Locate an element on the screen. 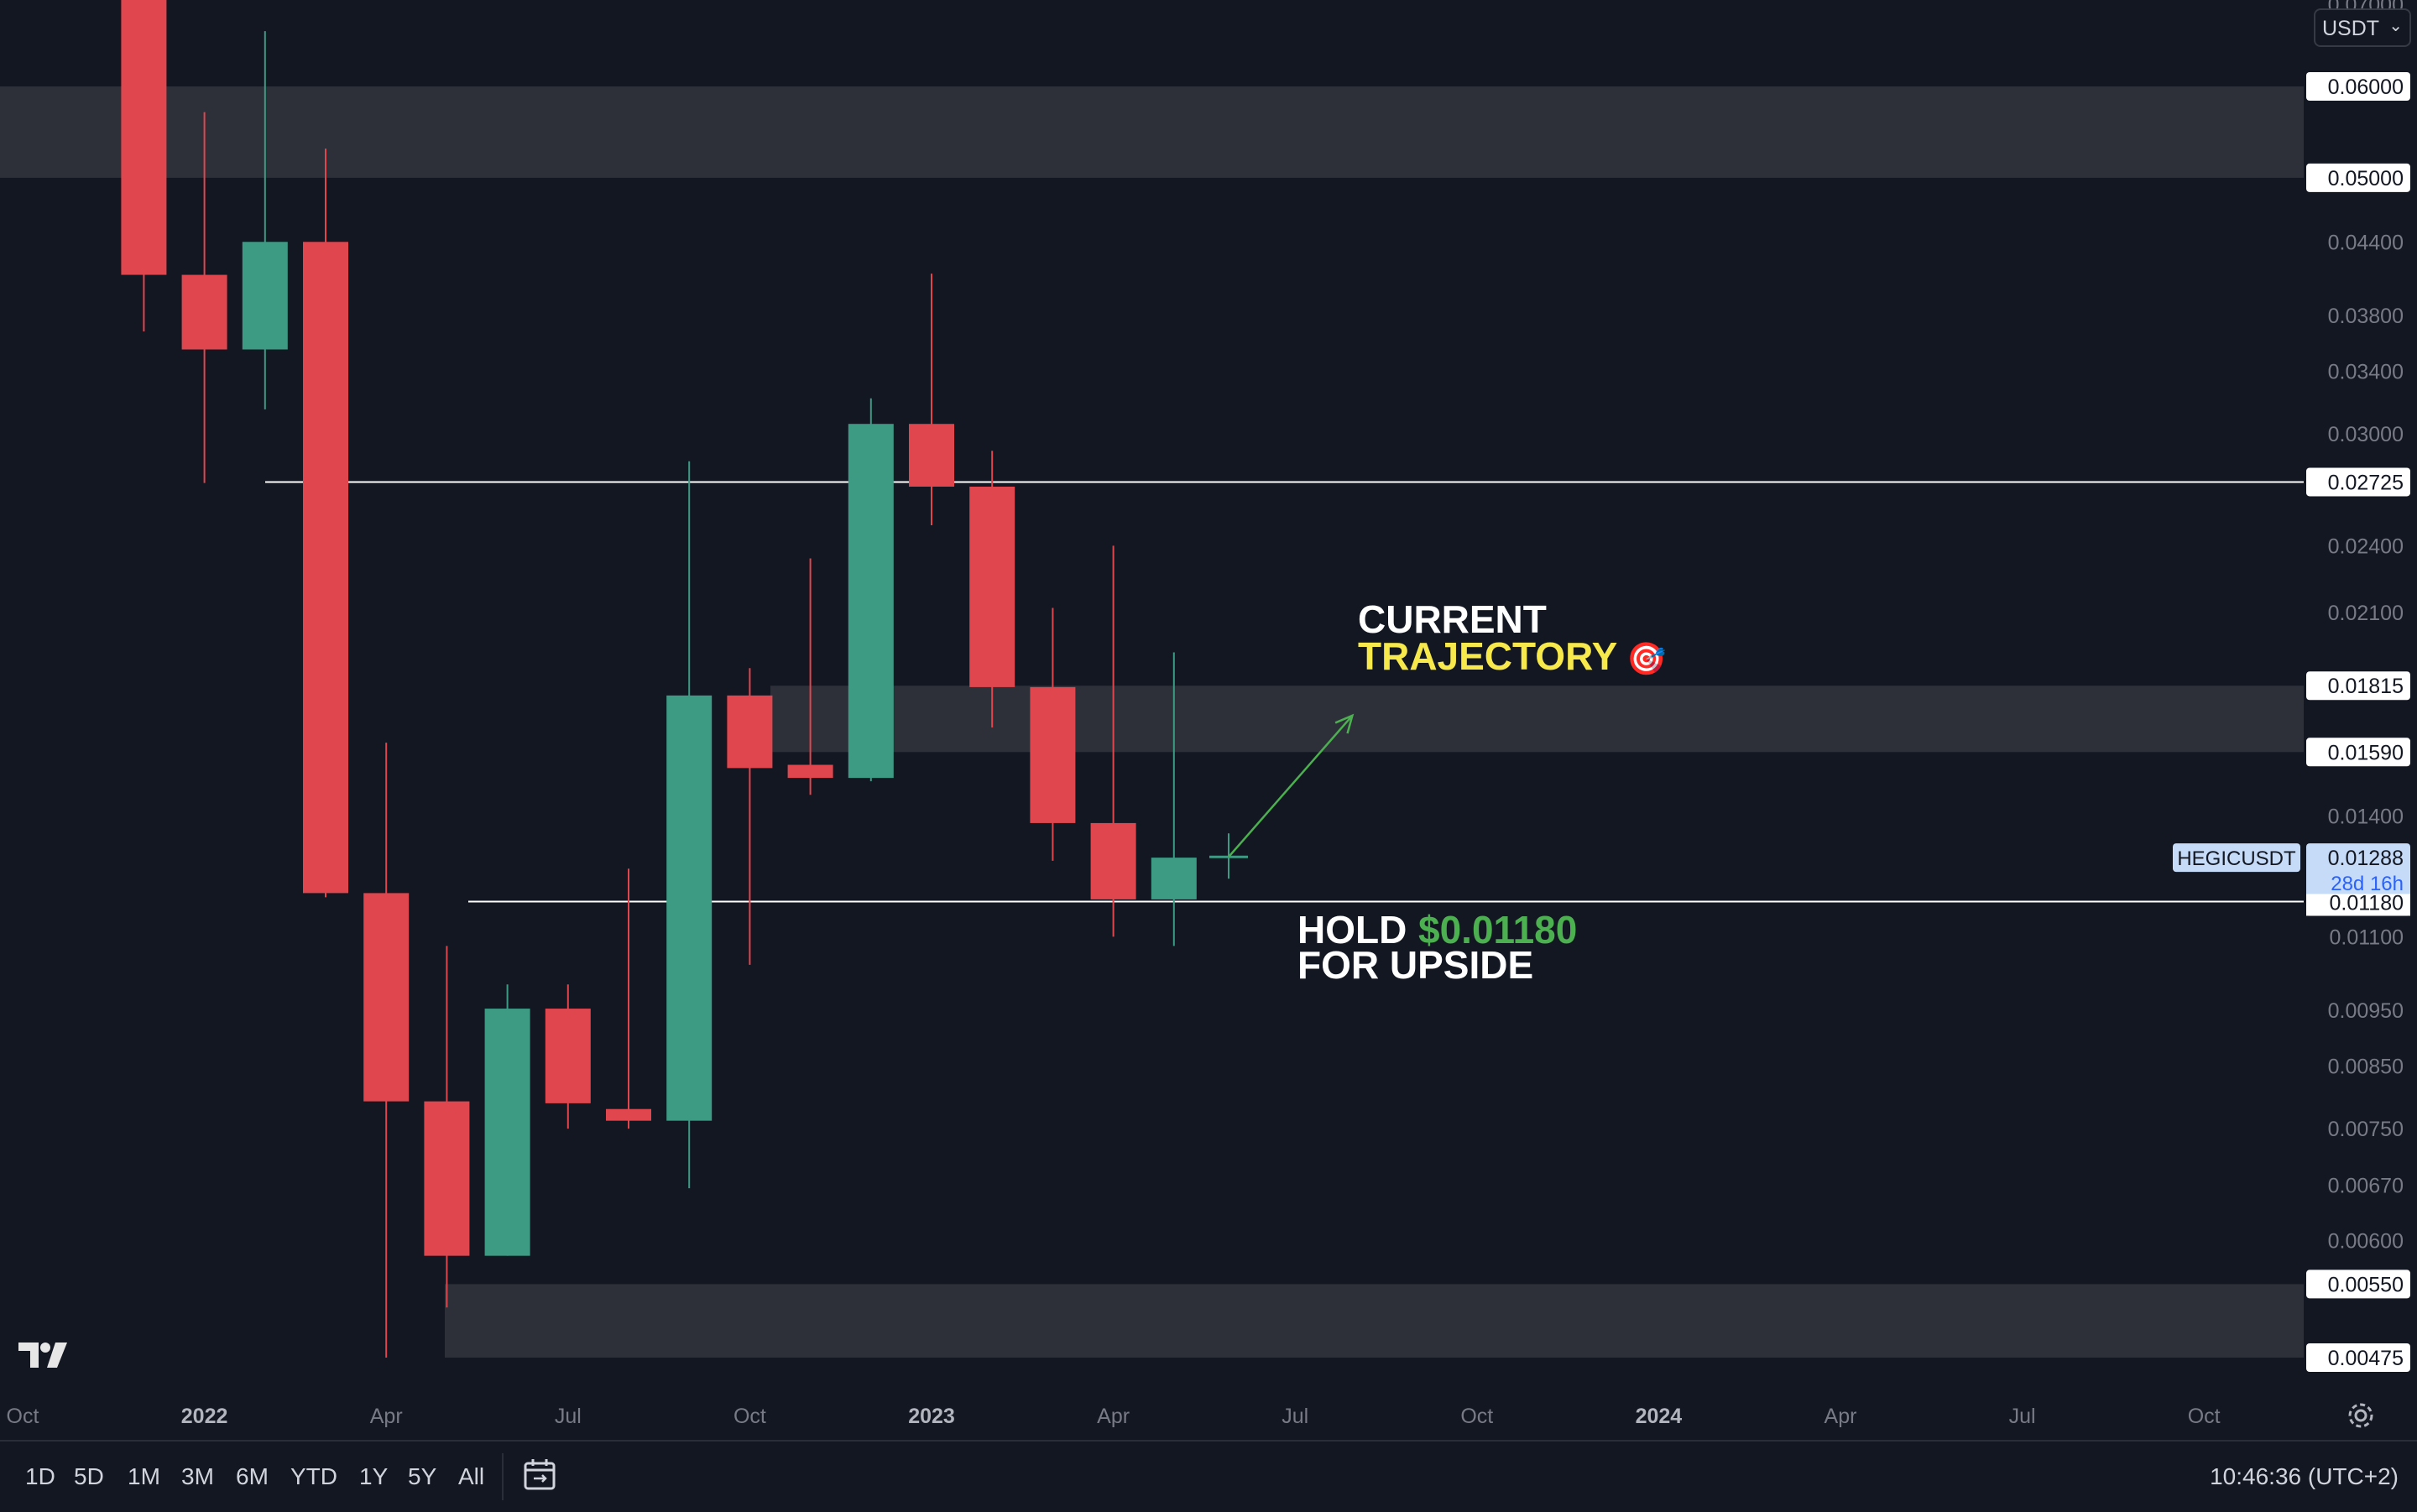  timeframe-5d: 5D is located at coordinates (89, 1476).